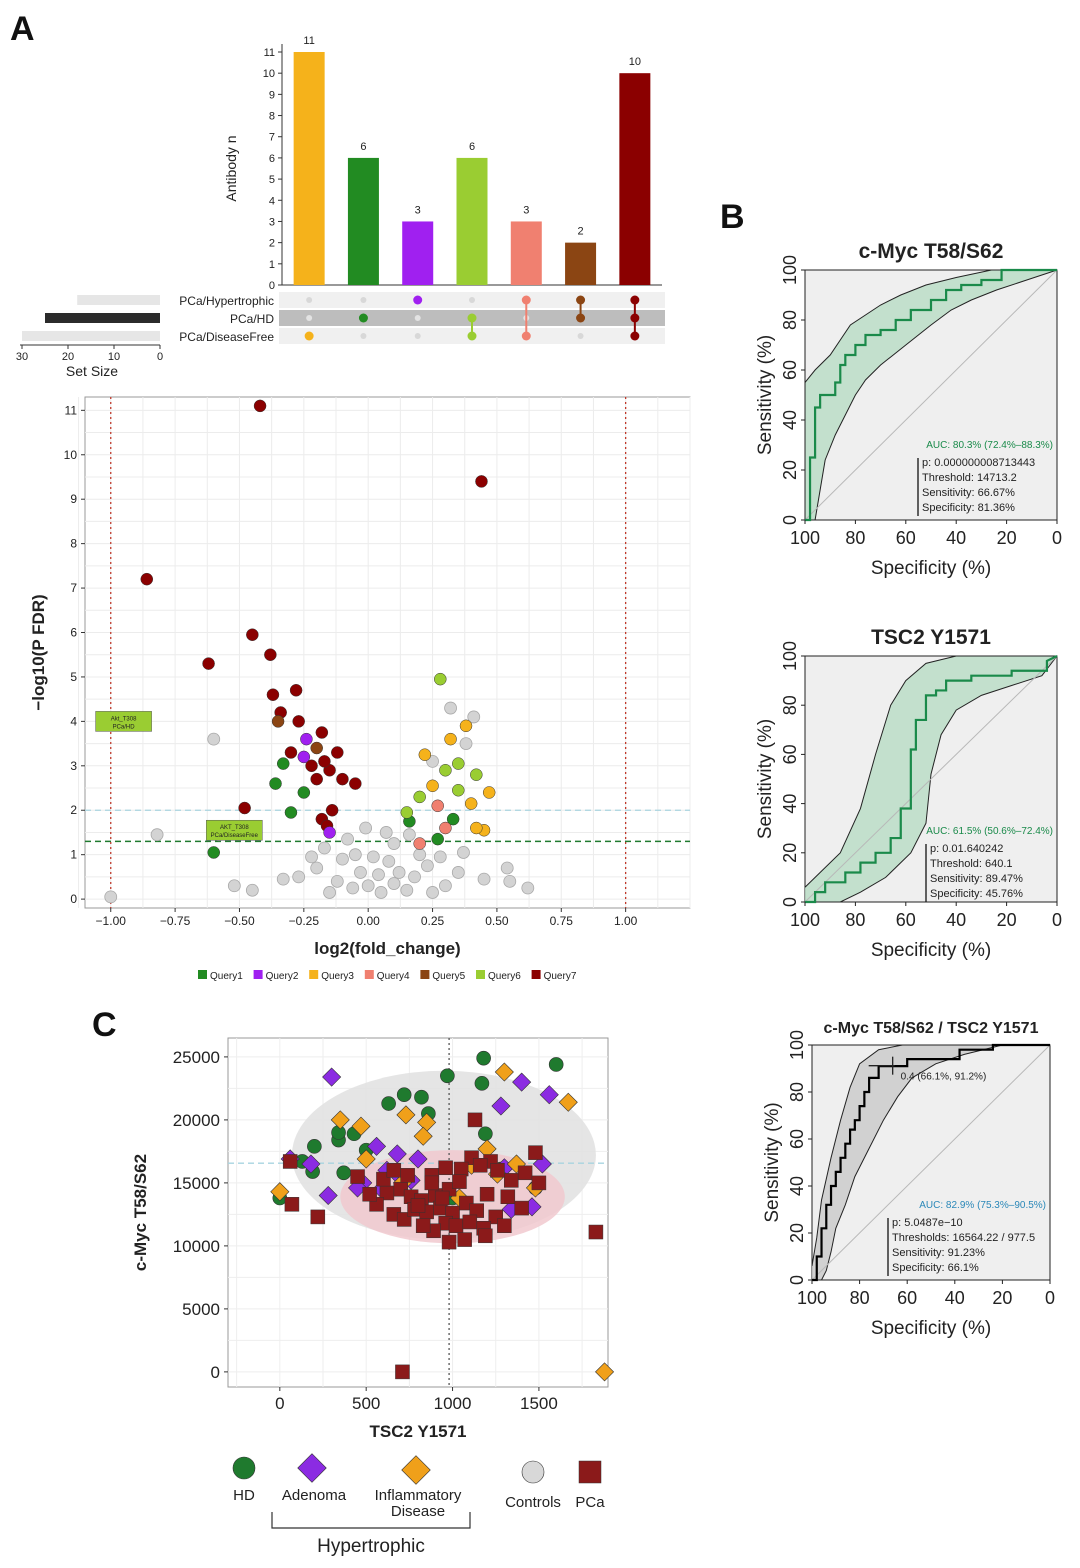 This screenshot has width=1080, height=1568. Describe the element at coordinates (432, 786) in the screenshot. I see `point-query3` at that location.